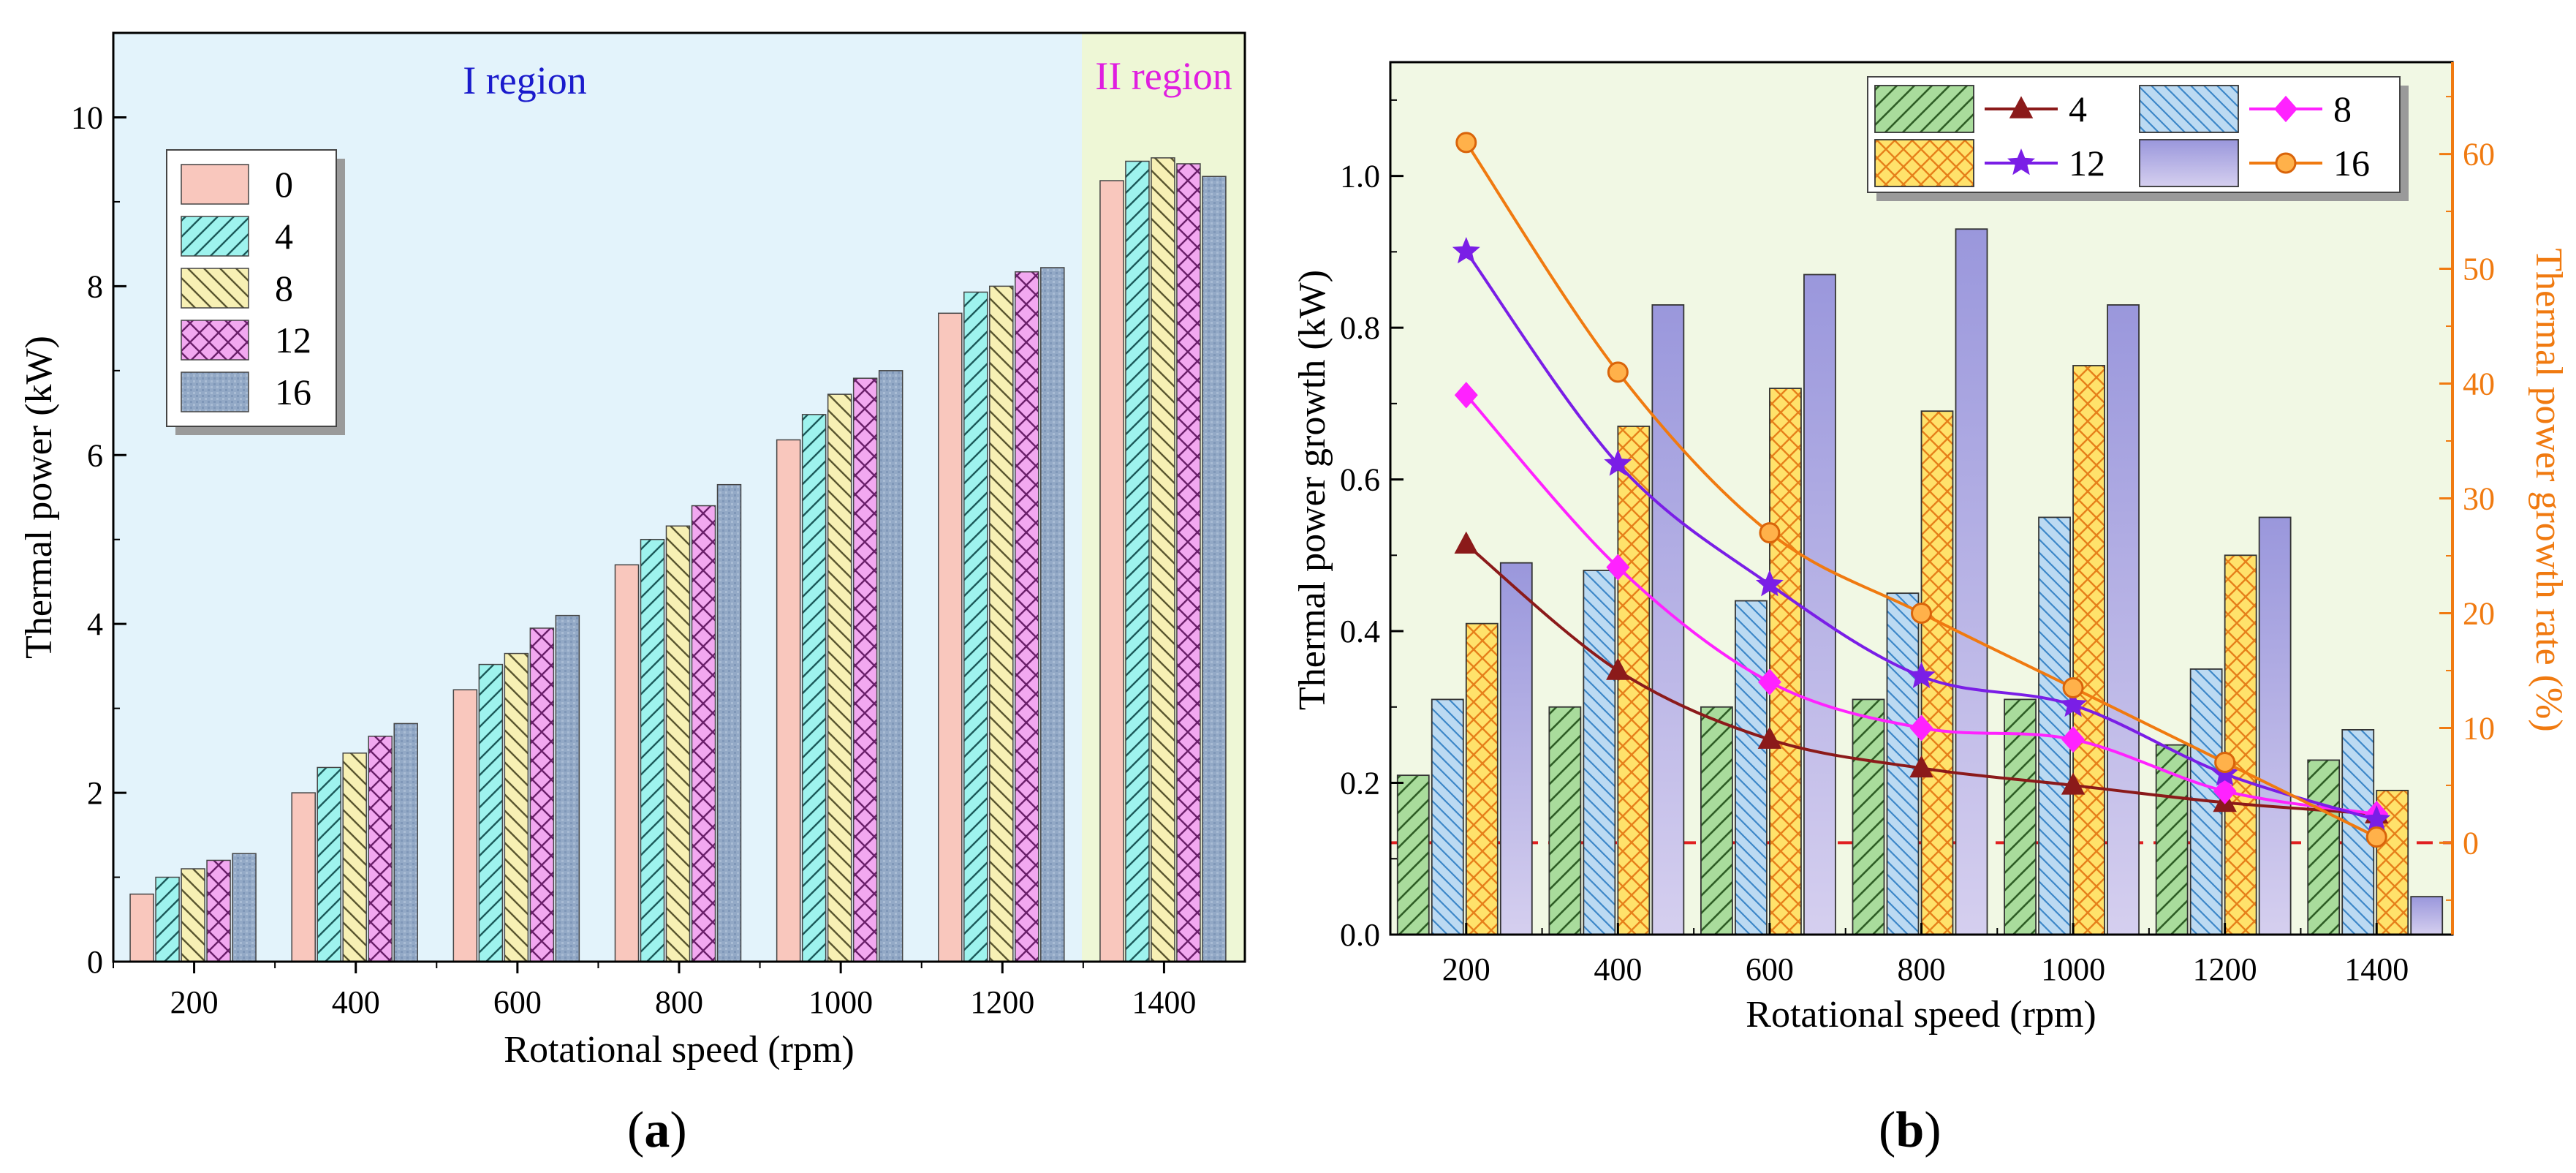 Image resolution: width=2576 pixels, height=1173 pixels. I want to click on y-tick-label-b: 0.6, so click(1360, 480).